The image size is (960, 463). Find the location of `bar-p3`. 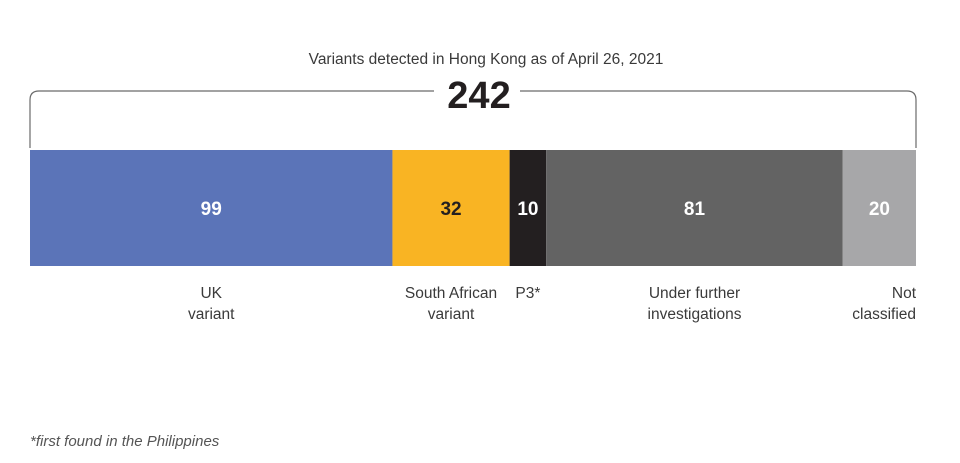

bar-p3 is located at coordinates (528, 208).